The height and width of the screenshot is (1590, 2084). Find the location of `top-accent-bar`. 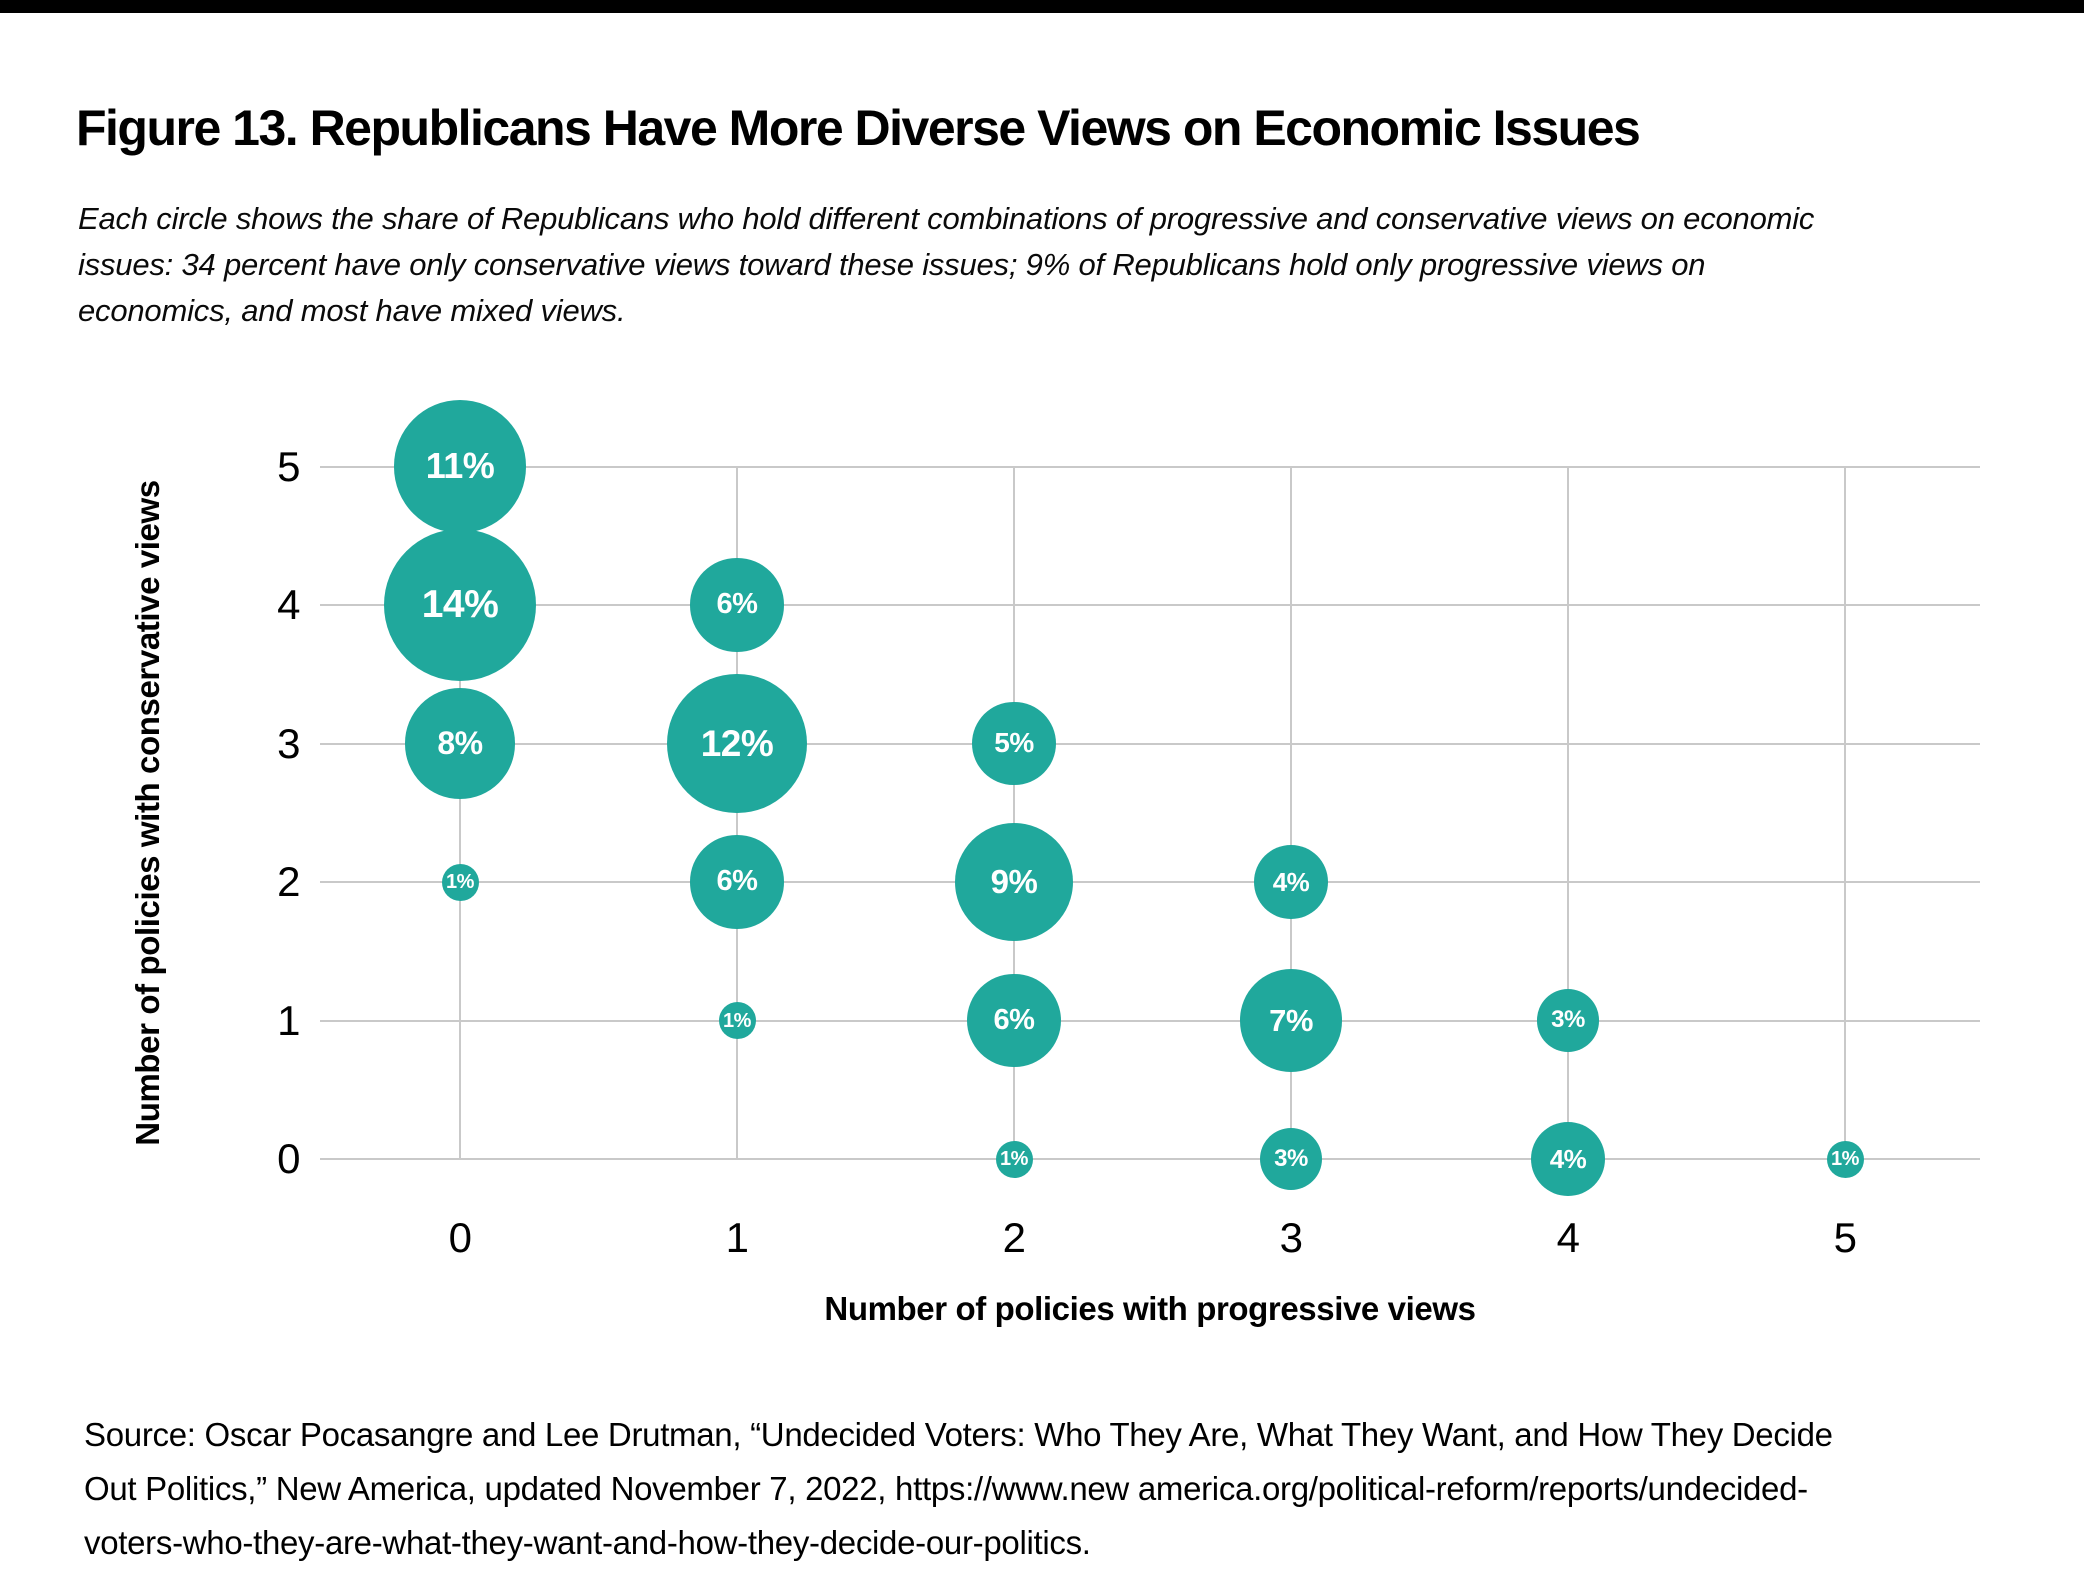

top-accent-bar is located at coordinates (1042, 6).